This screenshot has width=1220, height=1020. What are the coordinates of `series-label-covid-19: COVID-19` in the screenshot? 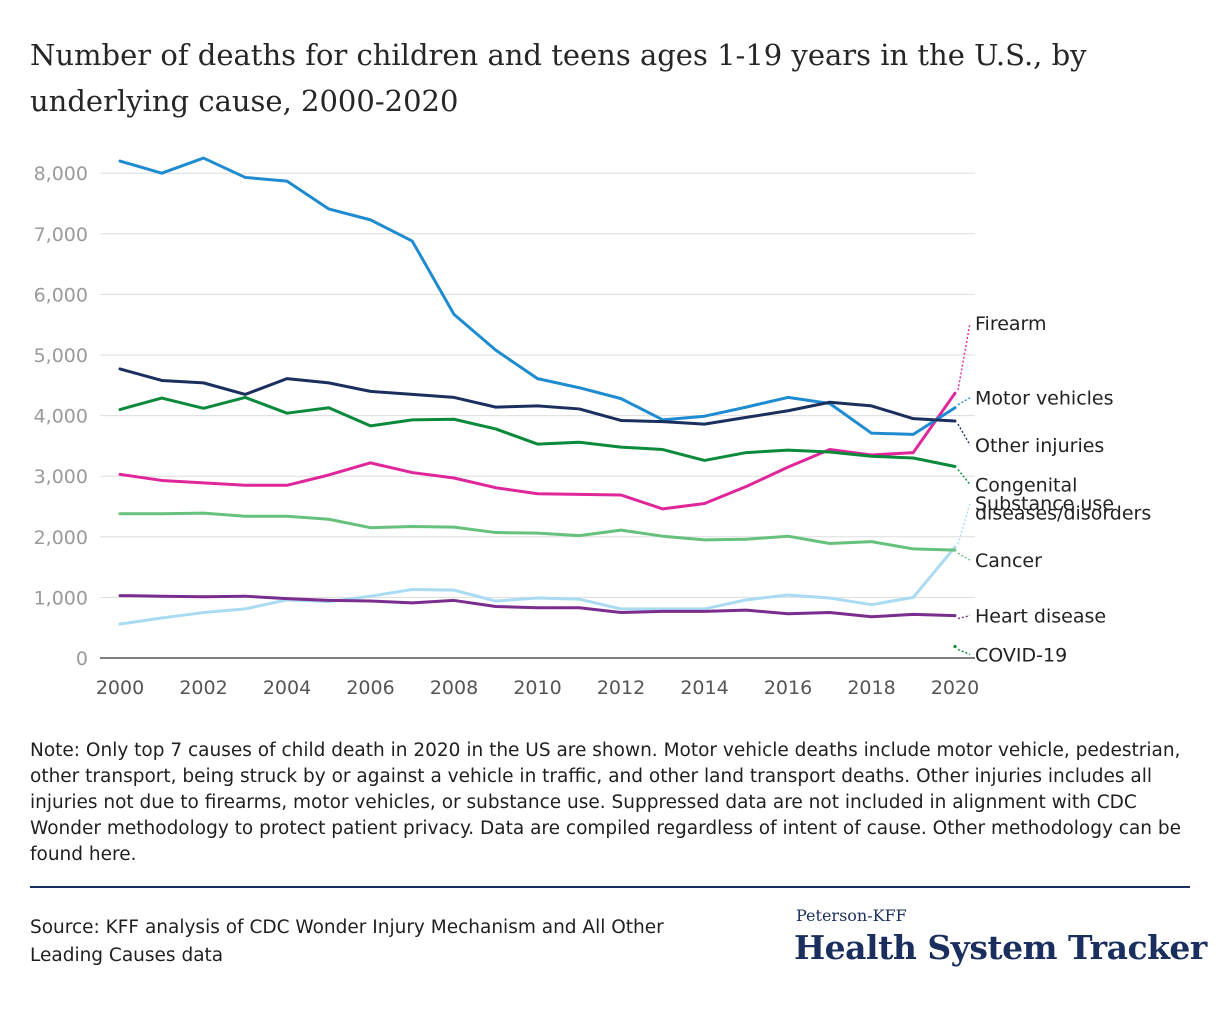 It's located at (1021, 655).